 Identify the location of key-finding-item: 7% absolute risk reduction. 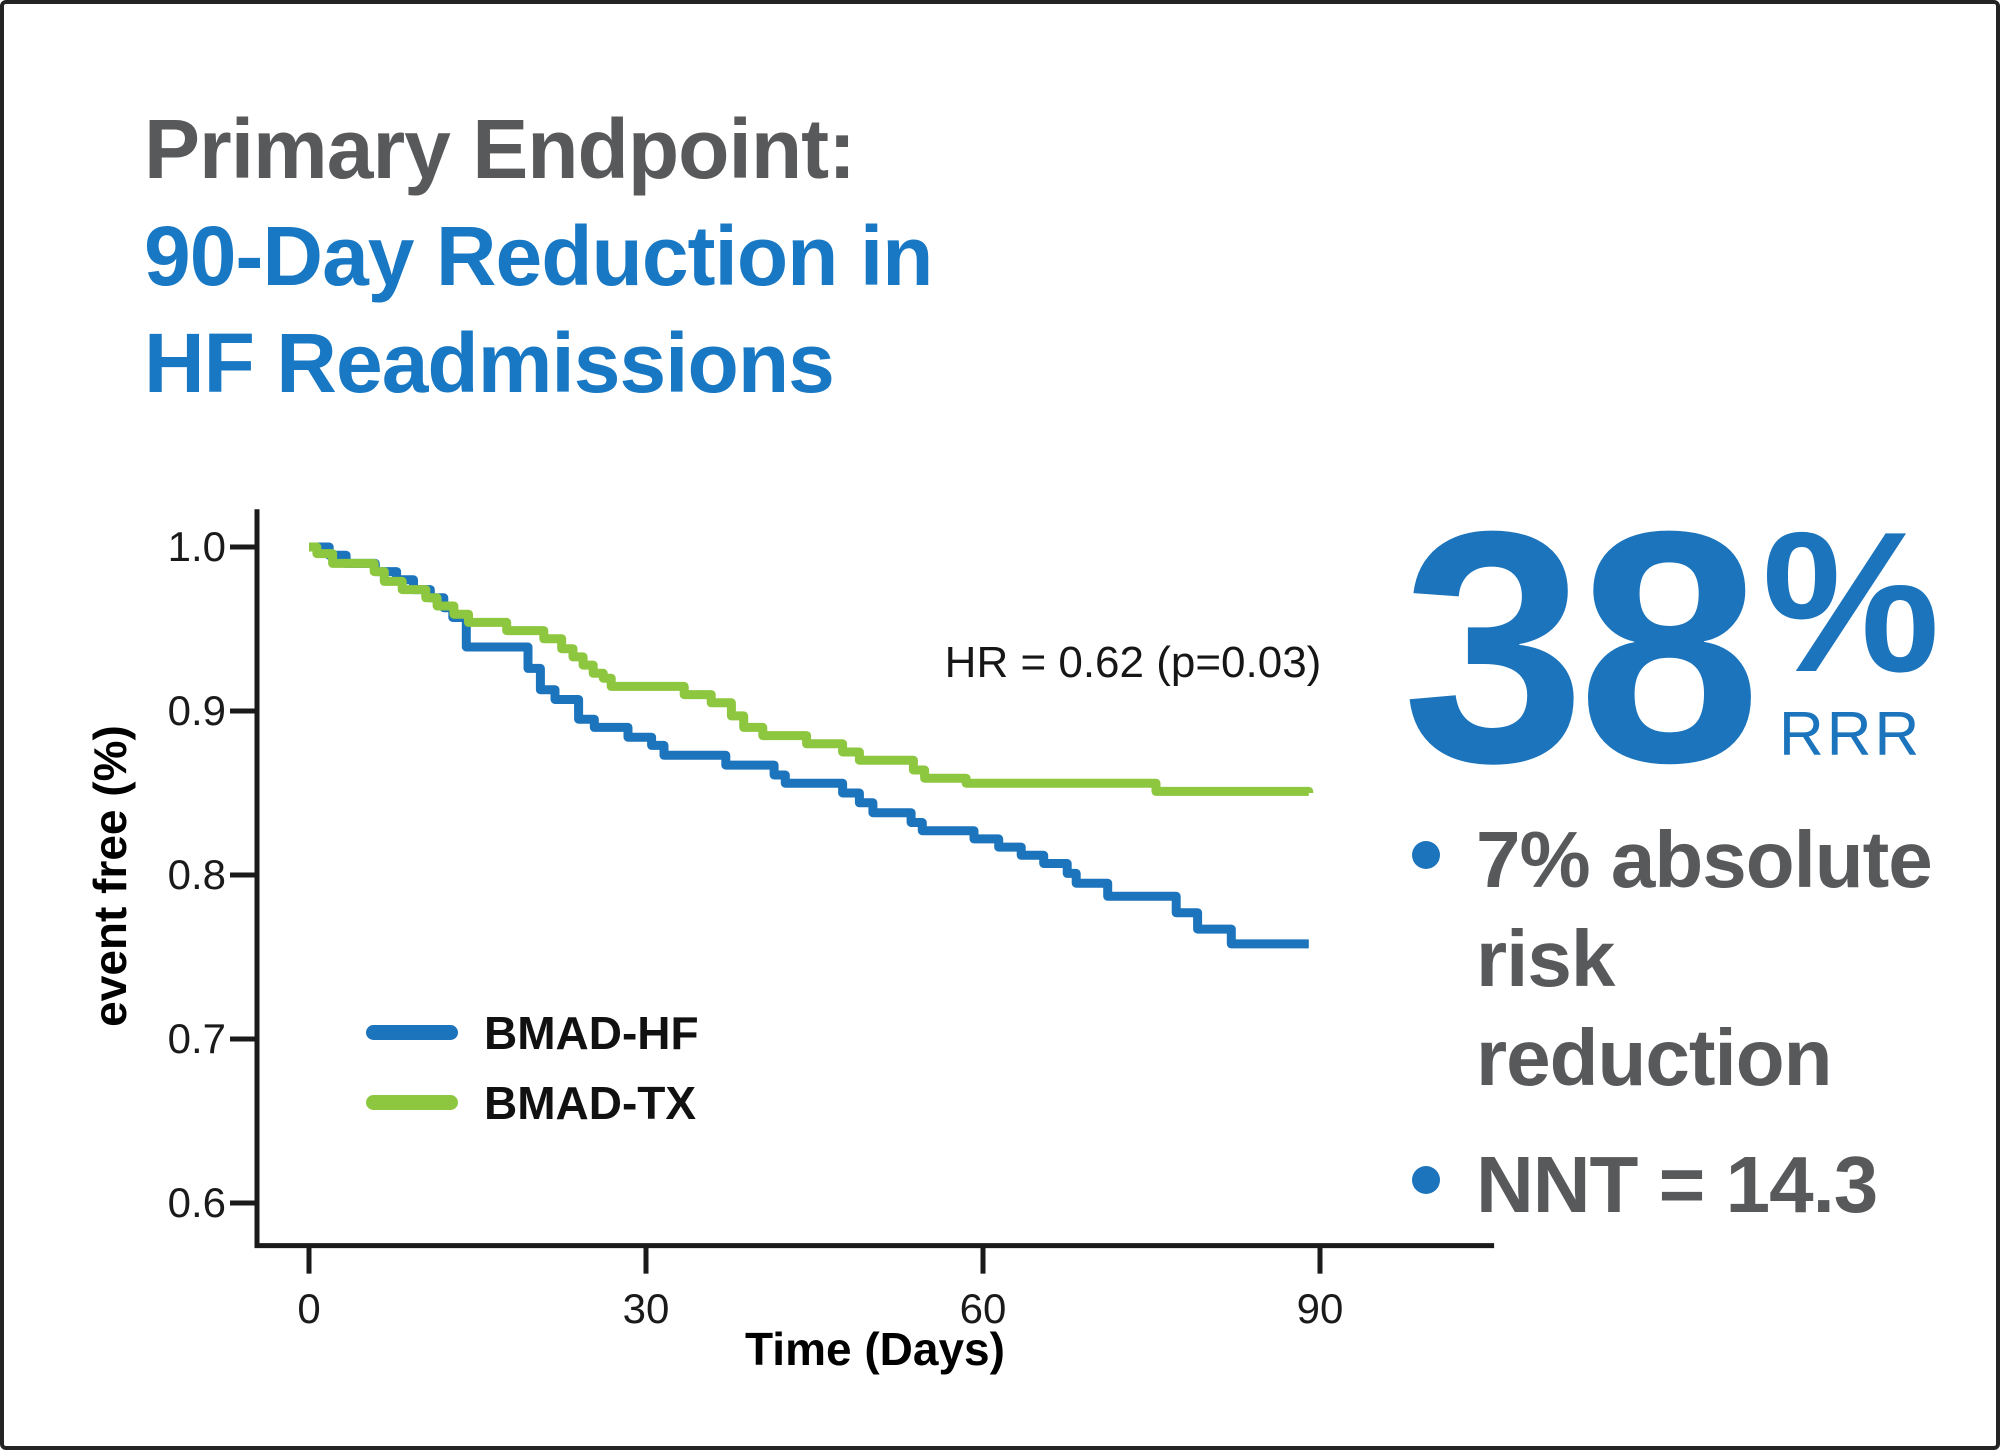
(1692, 958).